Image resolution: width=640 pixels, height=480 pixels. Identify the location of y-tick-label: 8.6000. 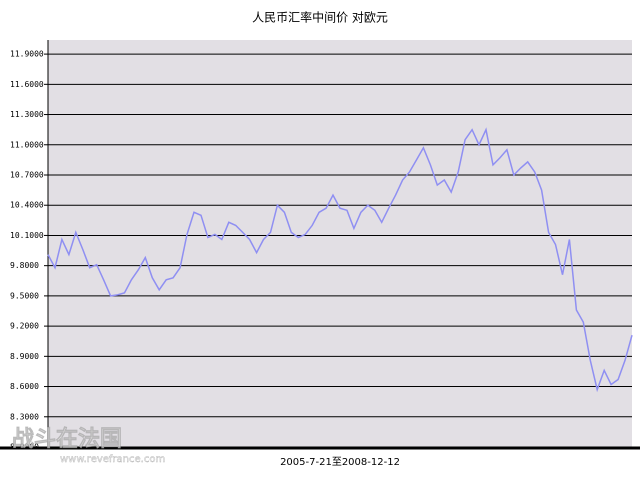
(24, 386).